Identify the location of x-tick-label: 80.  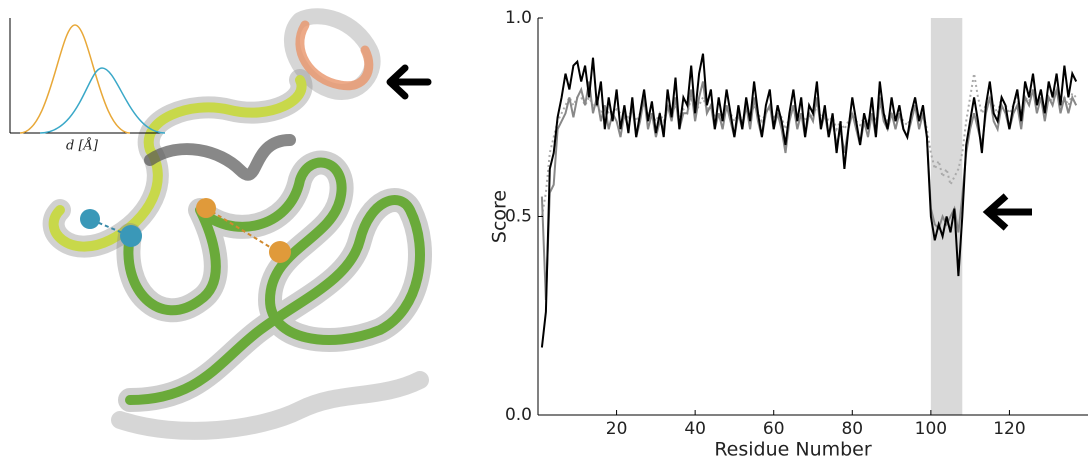
(852, 429).